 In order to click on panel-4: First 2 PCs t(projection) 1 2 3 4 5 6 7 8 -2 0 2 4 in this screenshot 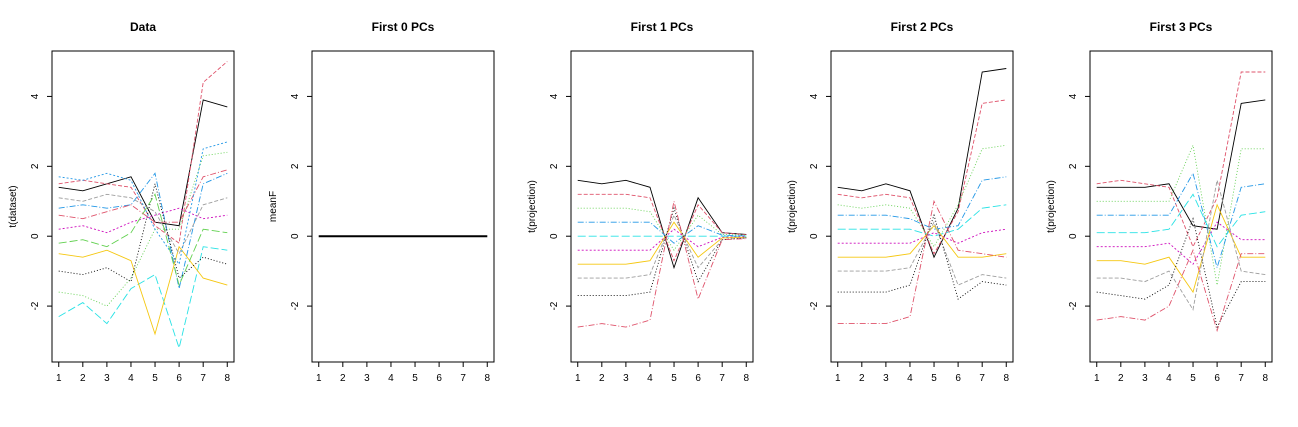, I will do `click(900, 202)`.